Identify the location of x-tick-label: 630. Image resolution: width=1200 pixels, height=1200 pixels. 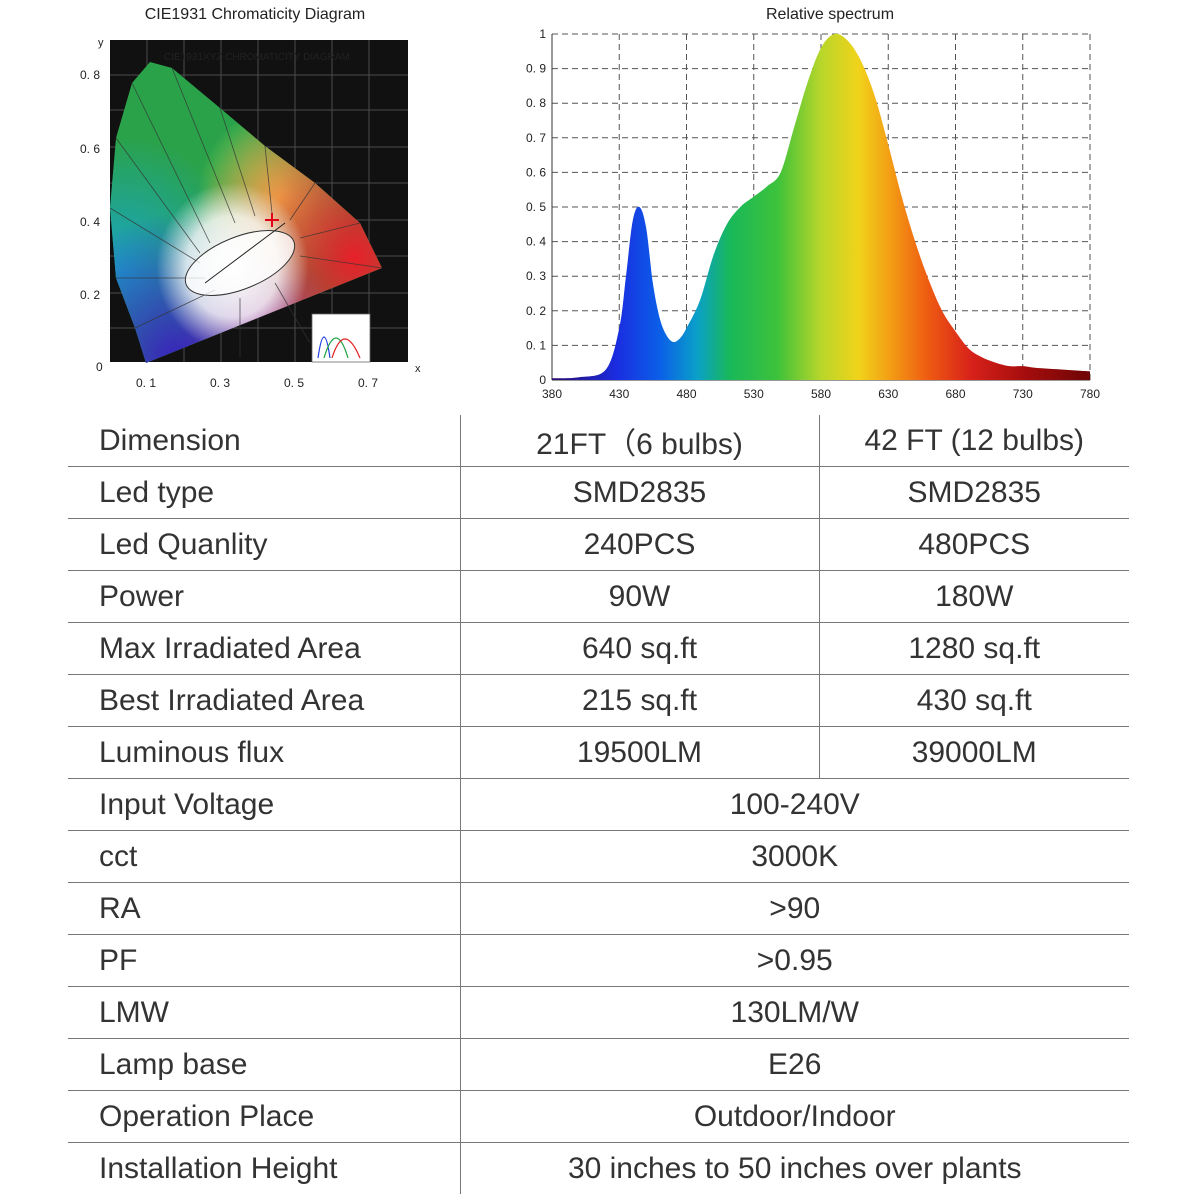
(888, 394).